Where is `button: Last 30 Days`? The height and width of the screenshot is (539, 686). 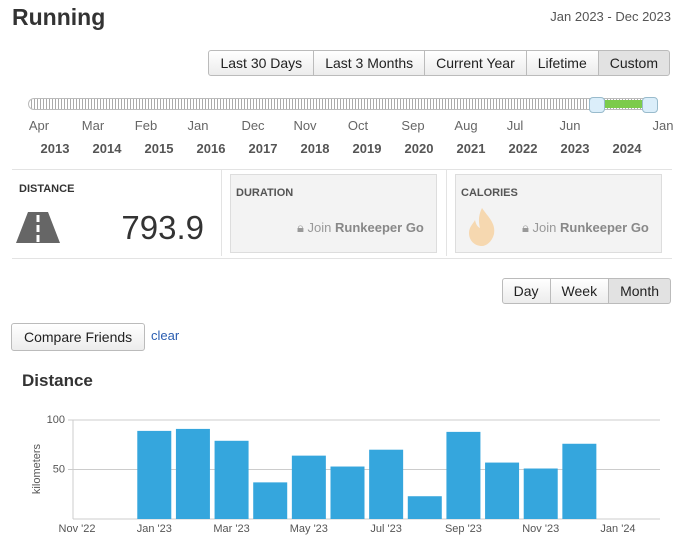 button: Last 30 Days is located at coordinates (261, 63).